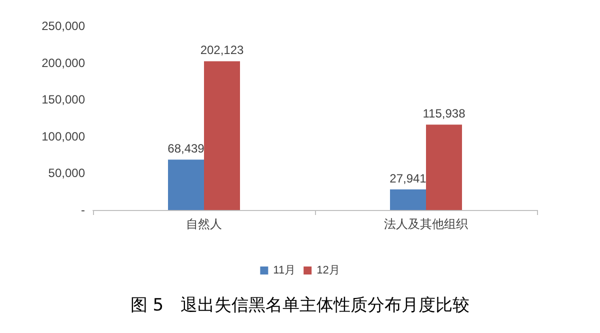 The height and width of the screenshot is (333, 600). Describe the element at coordinates (284, 270) in the screenshot. I see `legend-label: 11月` at that location.